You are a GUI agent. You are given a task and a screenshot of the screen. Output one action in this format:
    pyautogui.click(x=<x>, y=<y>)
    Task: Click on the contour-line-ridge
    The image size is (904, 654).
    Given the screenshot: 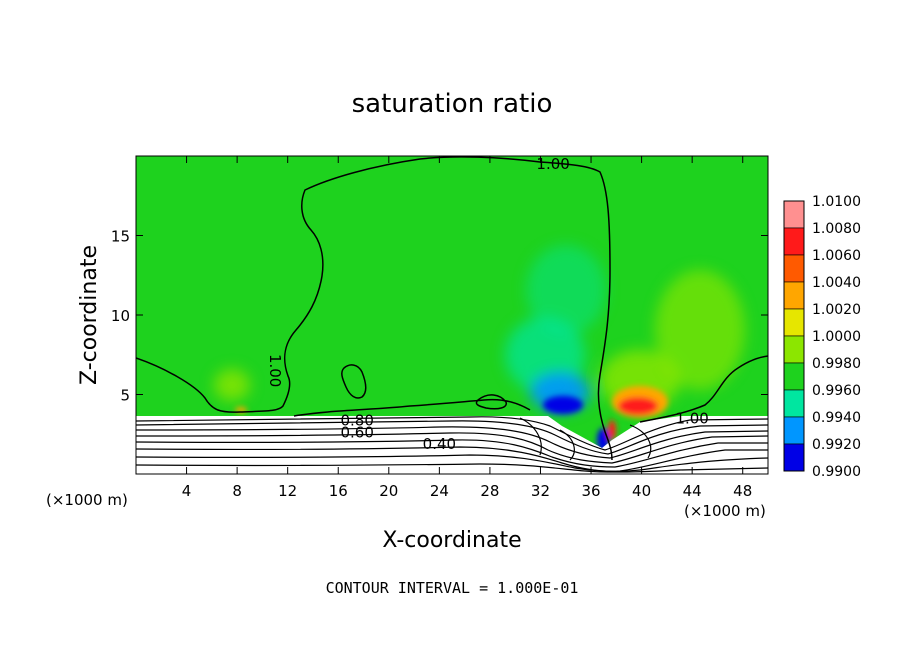 What is the action you would take?
    pyautogui.click(x=412, y=407)
    